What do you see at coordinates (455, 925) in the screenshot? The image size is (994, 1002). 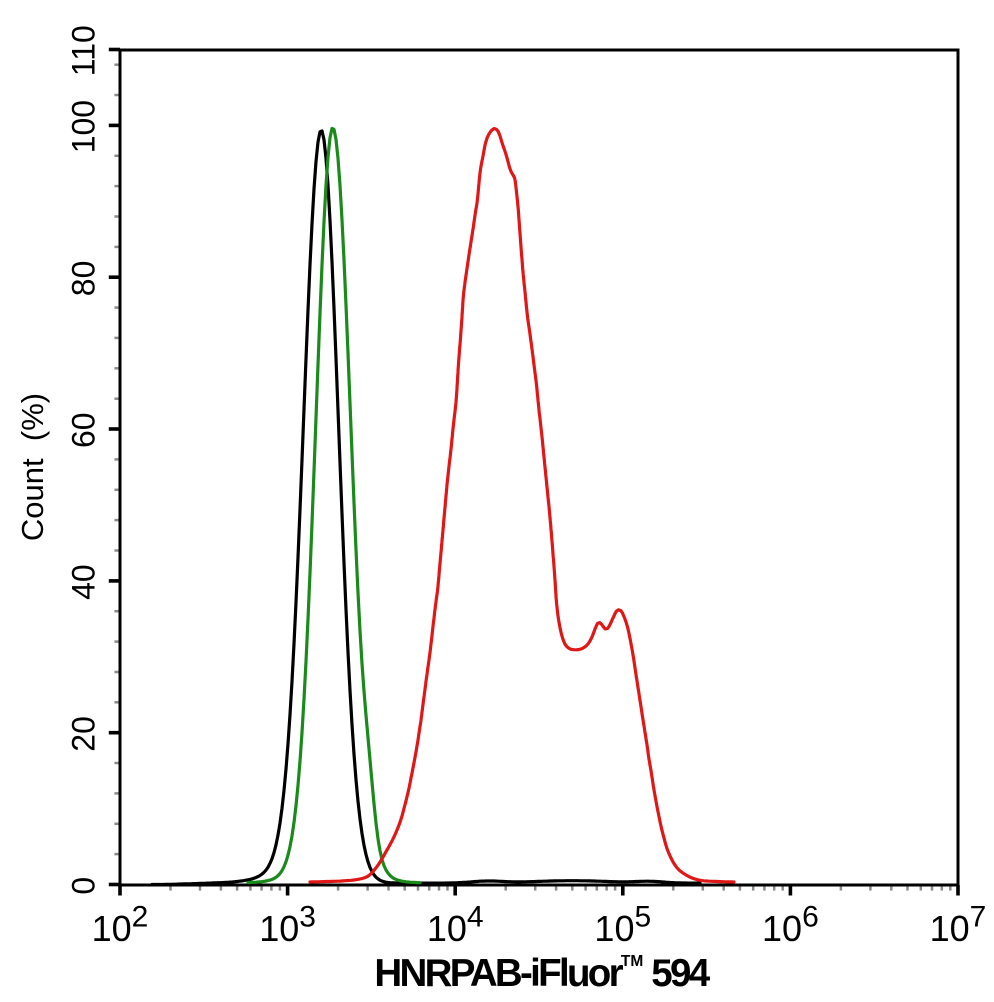 I see `svg-text: 104` at bounding box center [455, 925].